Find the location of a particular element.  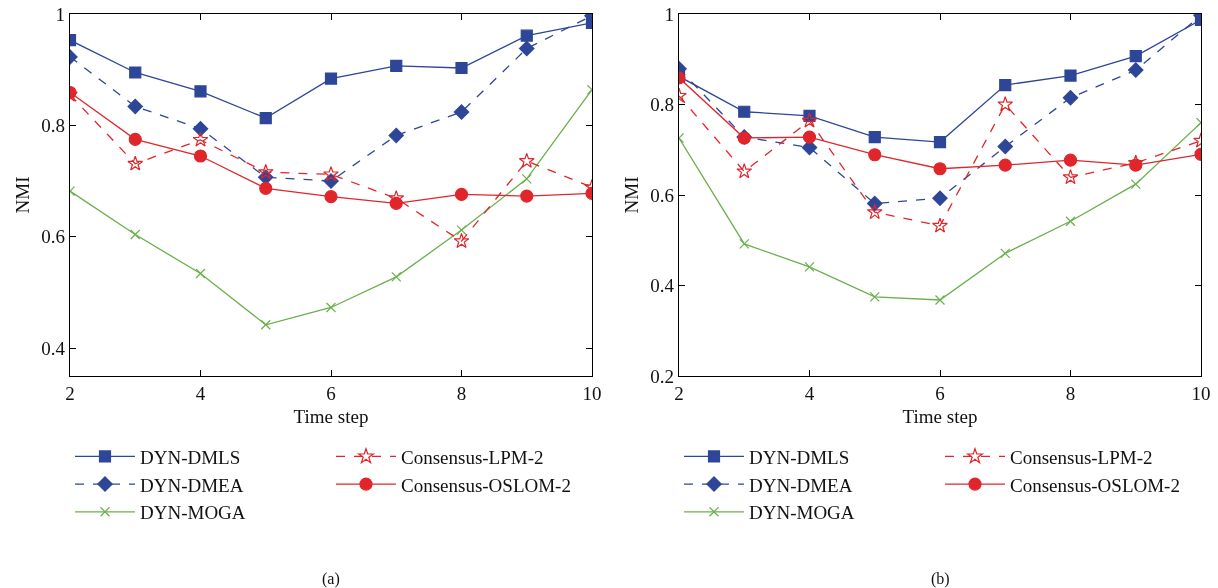

text: (b) is located at coordinates (940, 579).